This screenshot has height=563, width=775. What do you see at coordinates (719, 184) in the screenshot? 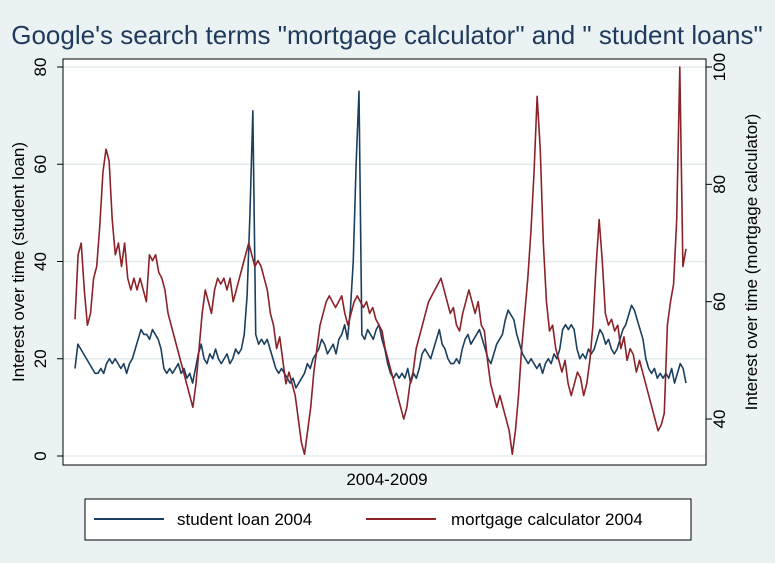
I see `right-tick-label-80: 80` at bounding box center [719, 184].